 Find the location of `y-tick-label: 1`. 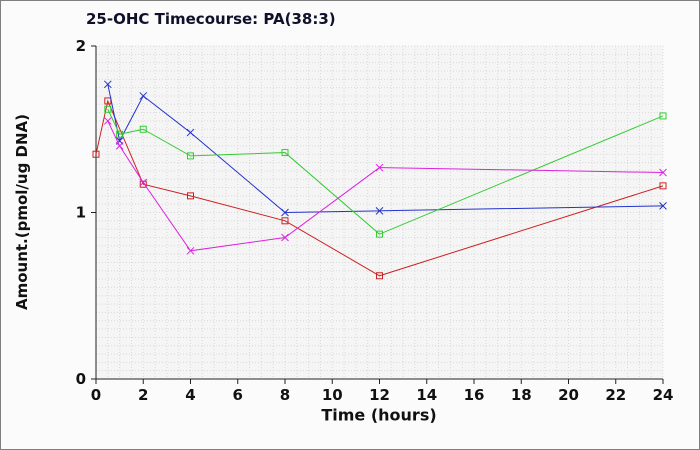

y-tick-label: 1 is located at coordinates (81, 213).